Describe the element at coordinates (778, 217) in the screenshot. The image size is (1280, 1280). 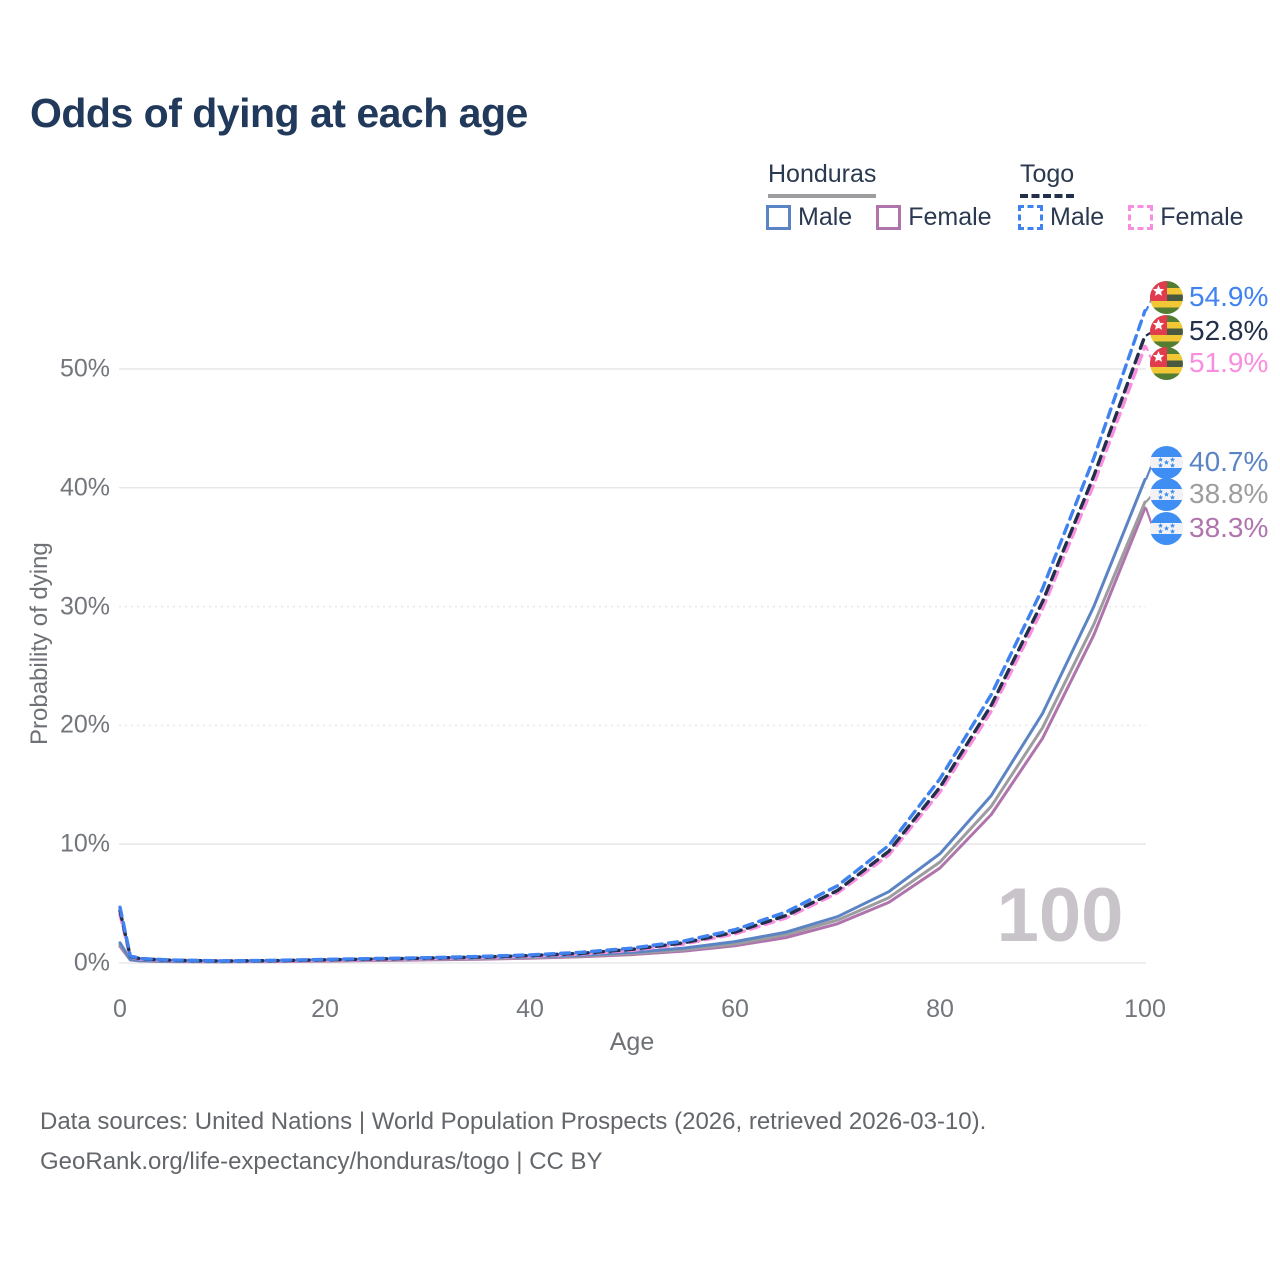
I see `honduras-male-swatch-icon` at that location.